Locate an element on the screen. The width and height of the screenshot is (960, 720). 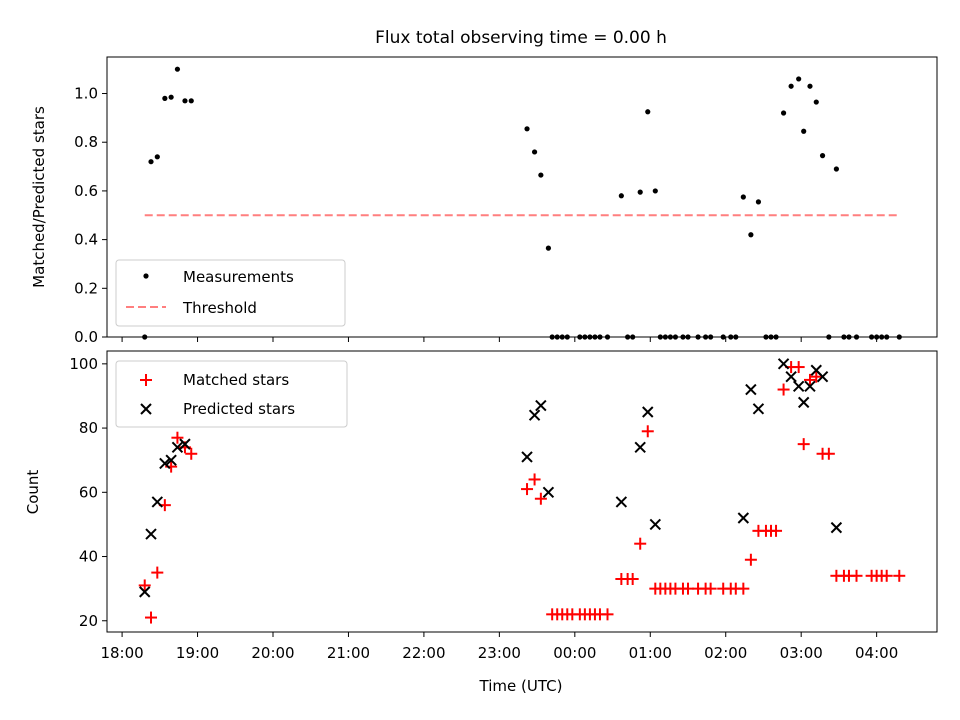
x-tick-label: 21:00 is located at coordinates (348, 653).